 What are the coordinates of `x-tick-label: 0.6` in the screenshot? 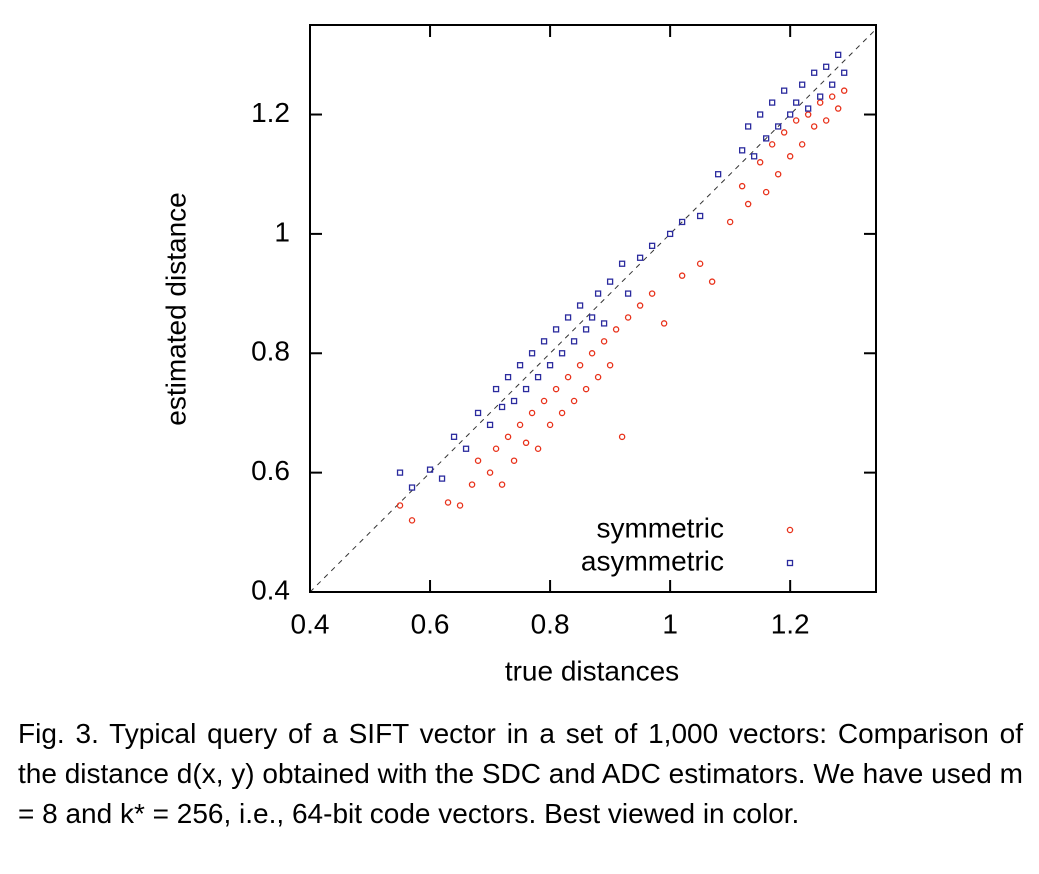 It's located at (430, 623).